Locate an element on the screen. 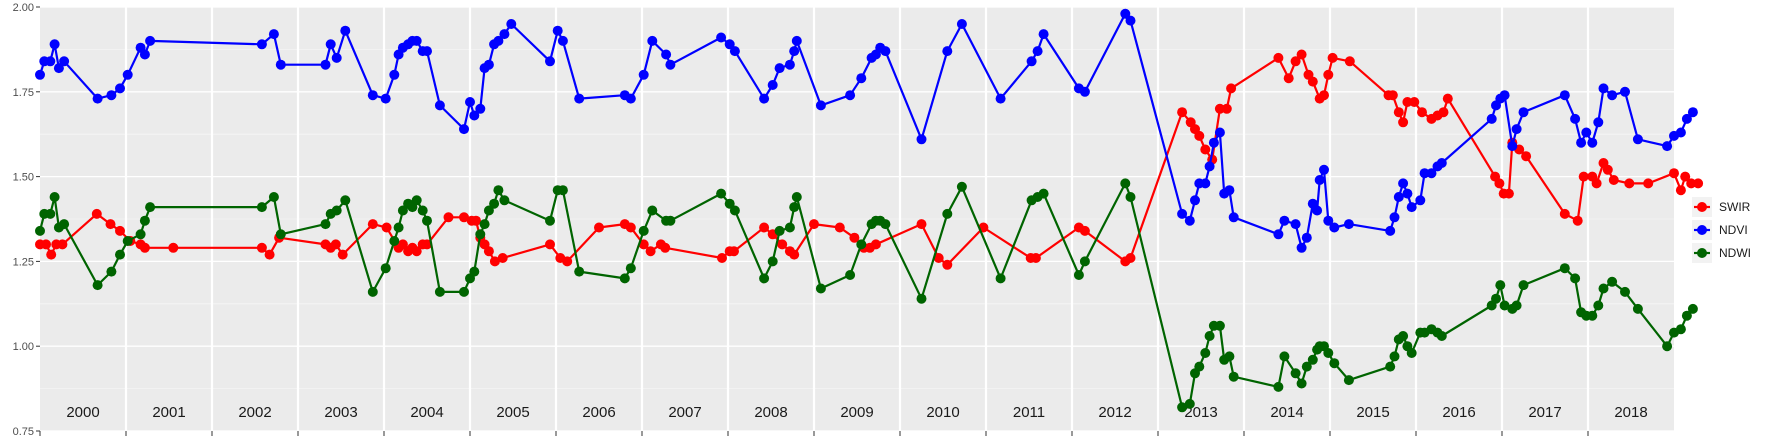 Image resolution: width=1773 pixels, height=442 pixels. legend: SWIR NDVI NDWI is located at coordinates (1721, 230).